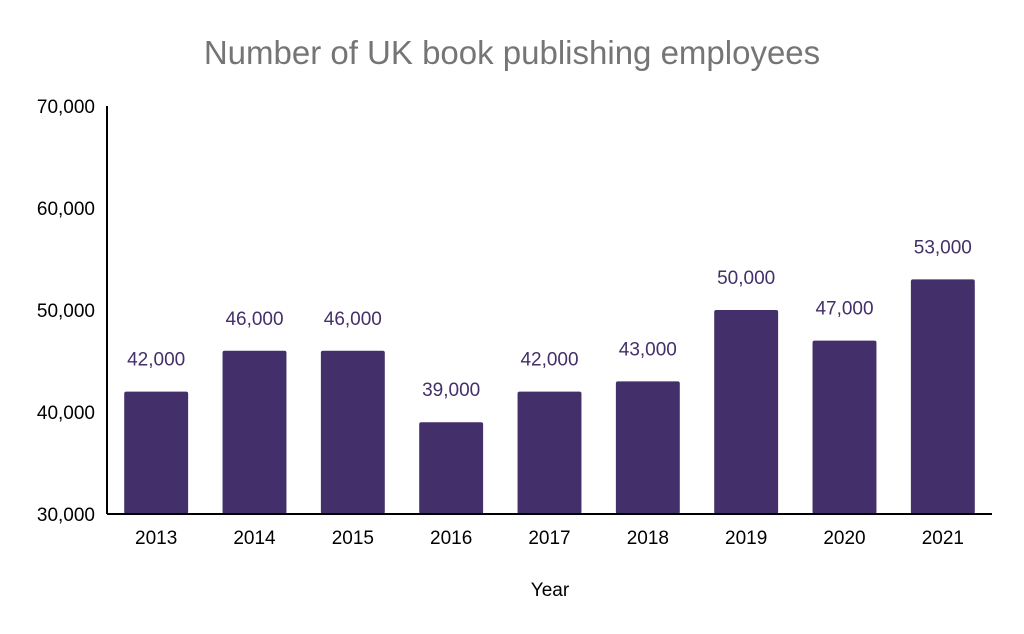 Image resolution: width=1024 pixels, height=634 pixels. Describe the element at coordinates (254, 319) in the screenshot. I see `data-label-2014: 46,000` at that location.